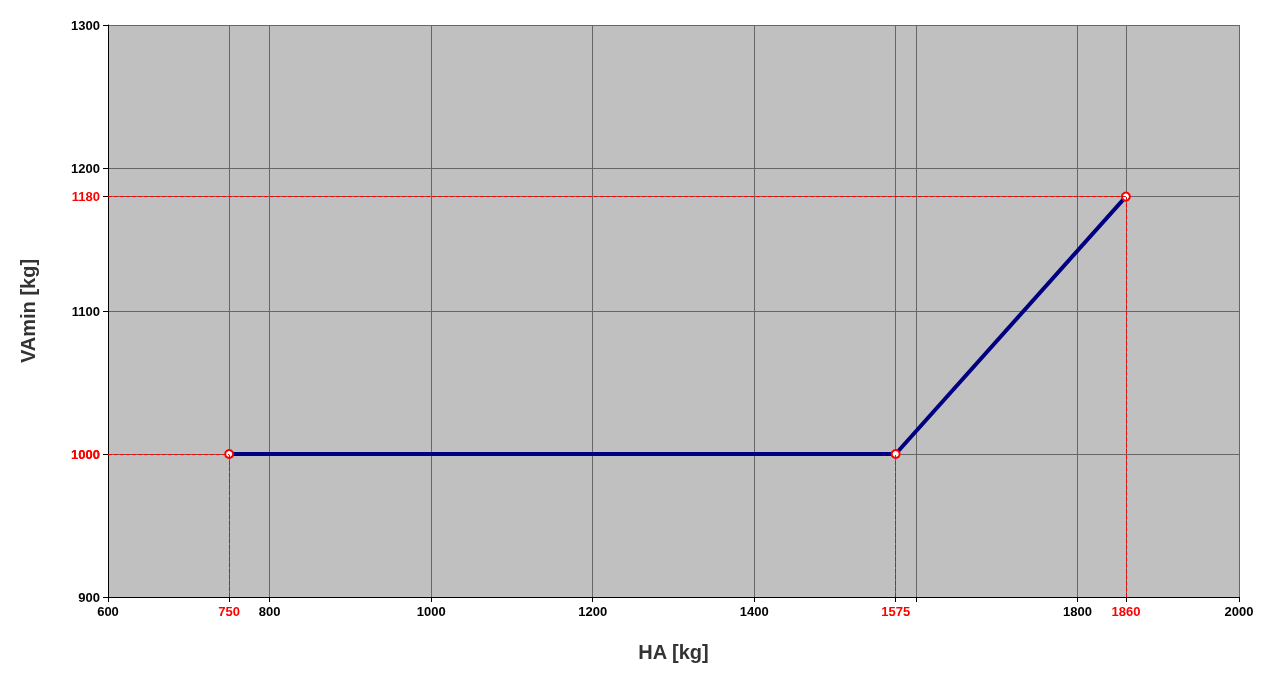 Image resolution: width=1277 pixels, height=684 pixels. What do you see at coordinates (754, 611) in the screenshot?
I see `x-tick-label: 1400` at bounding box center [754, 611].